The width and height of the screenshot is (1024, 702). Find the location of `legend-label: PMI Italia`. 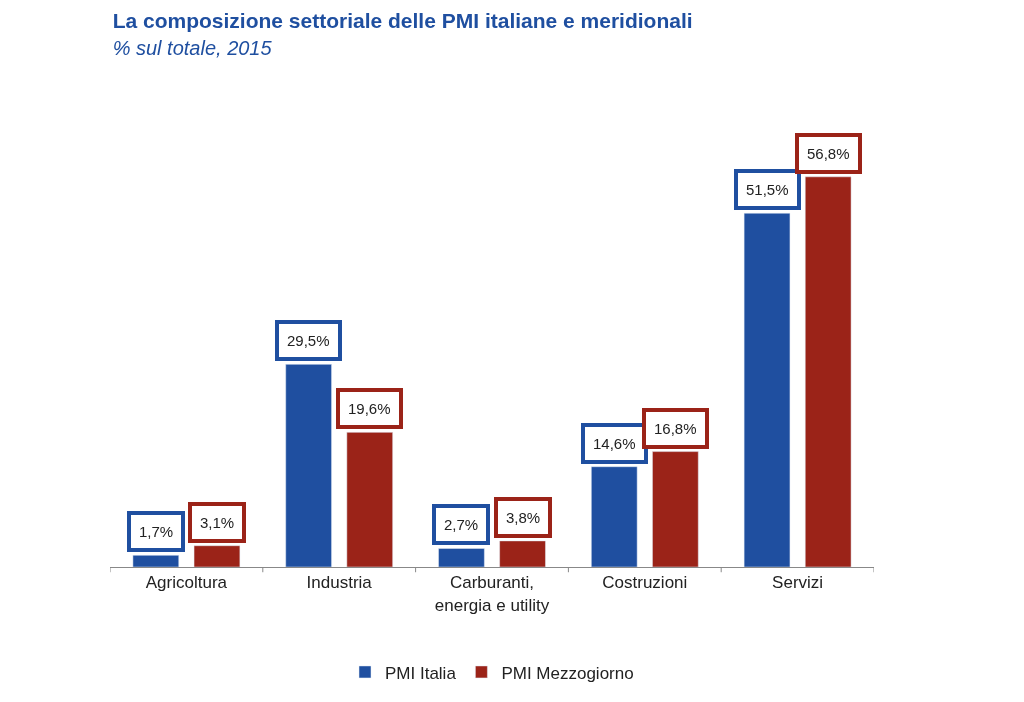

legend-label: PMI Italia is located at coordinates (421, 673).